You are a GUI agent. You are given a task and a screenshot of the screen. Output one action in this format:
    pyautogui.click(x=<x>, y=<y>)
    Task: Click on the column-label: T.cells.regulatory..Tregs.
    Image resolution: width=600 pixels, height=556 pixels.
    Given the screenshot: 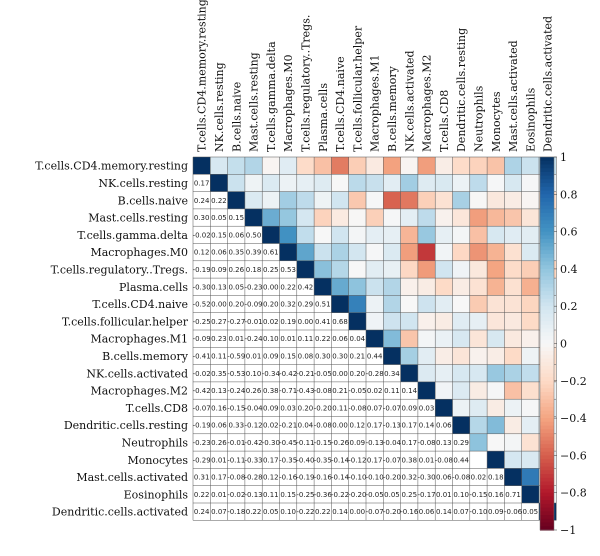 What is the action you would take?
    pyautogui.click(x=305, y=83)
    